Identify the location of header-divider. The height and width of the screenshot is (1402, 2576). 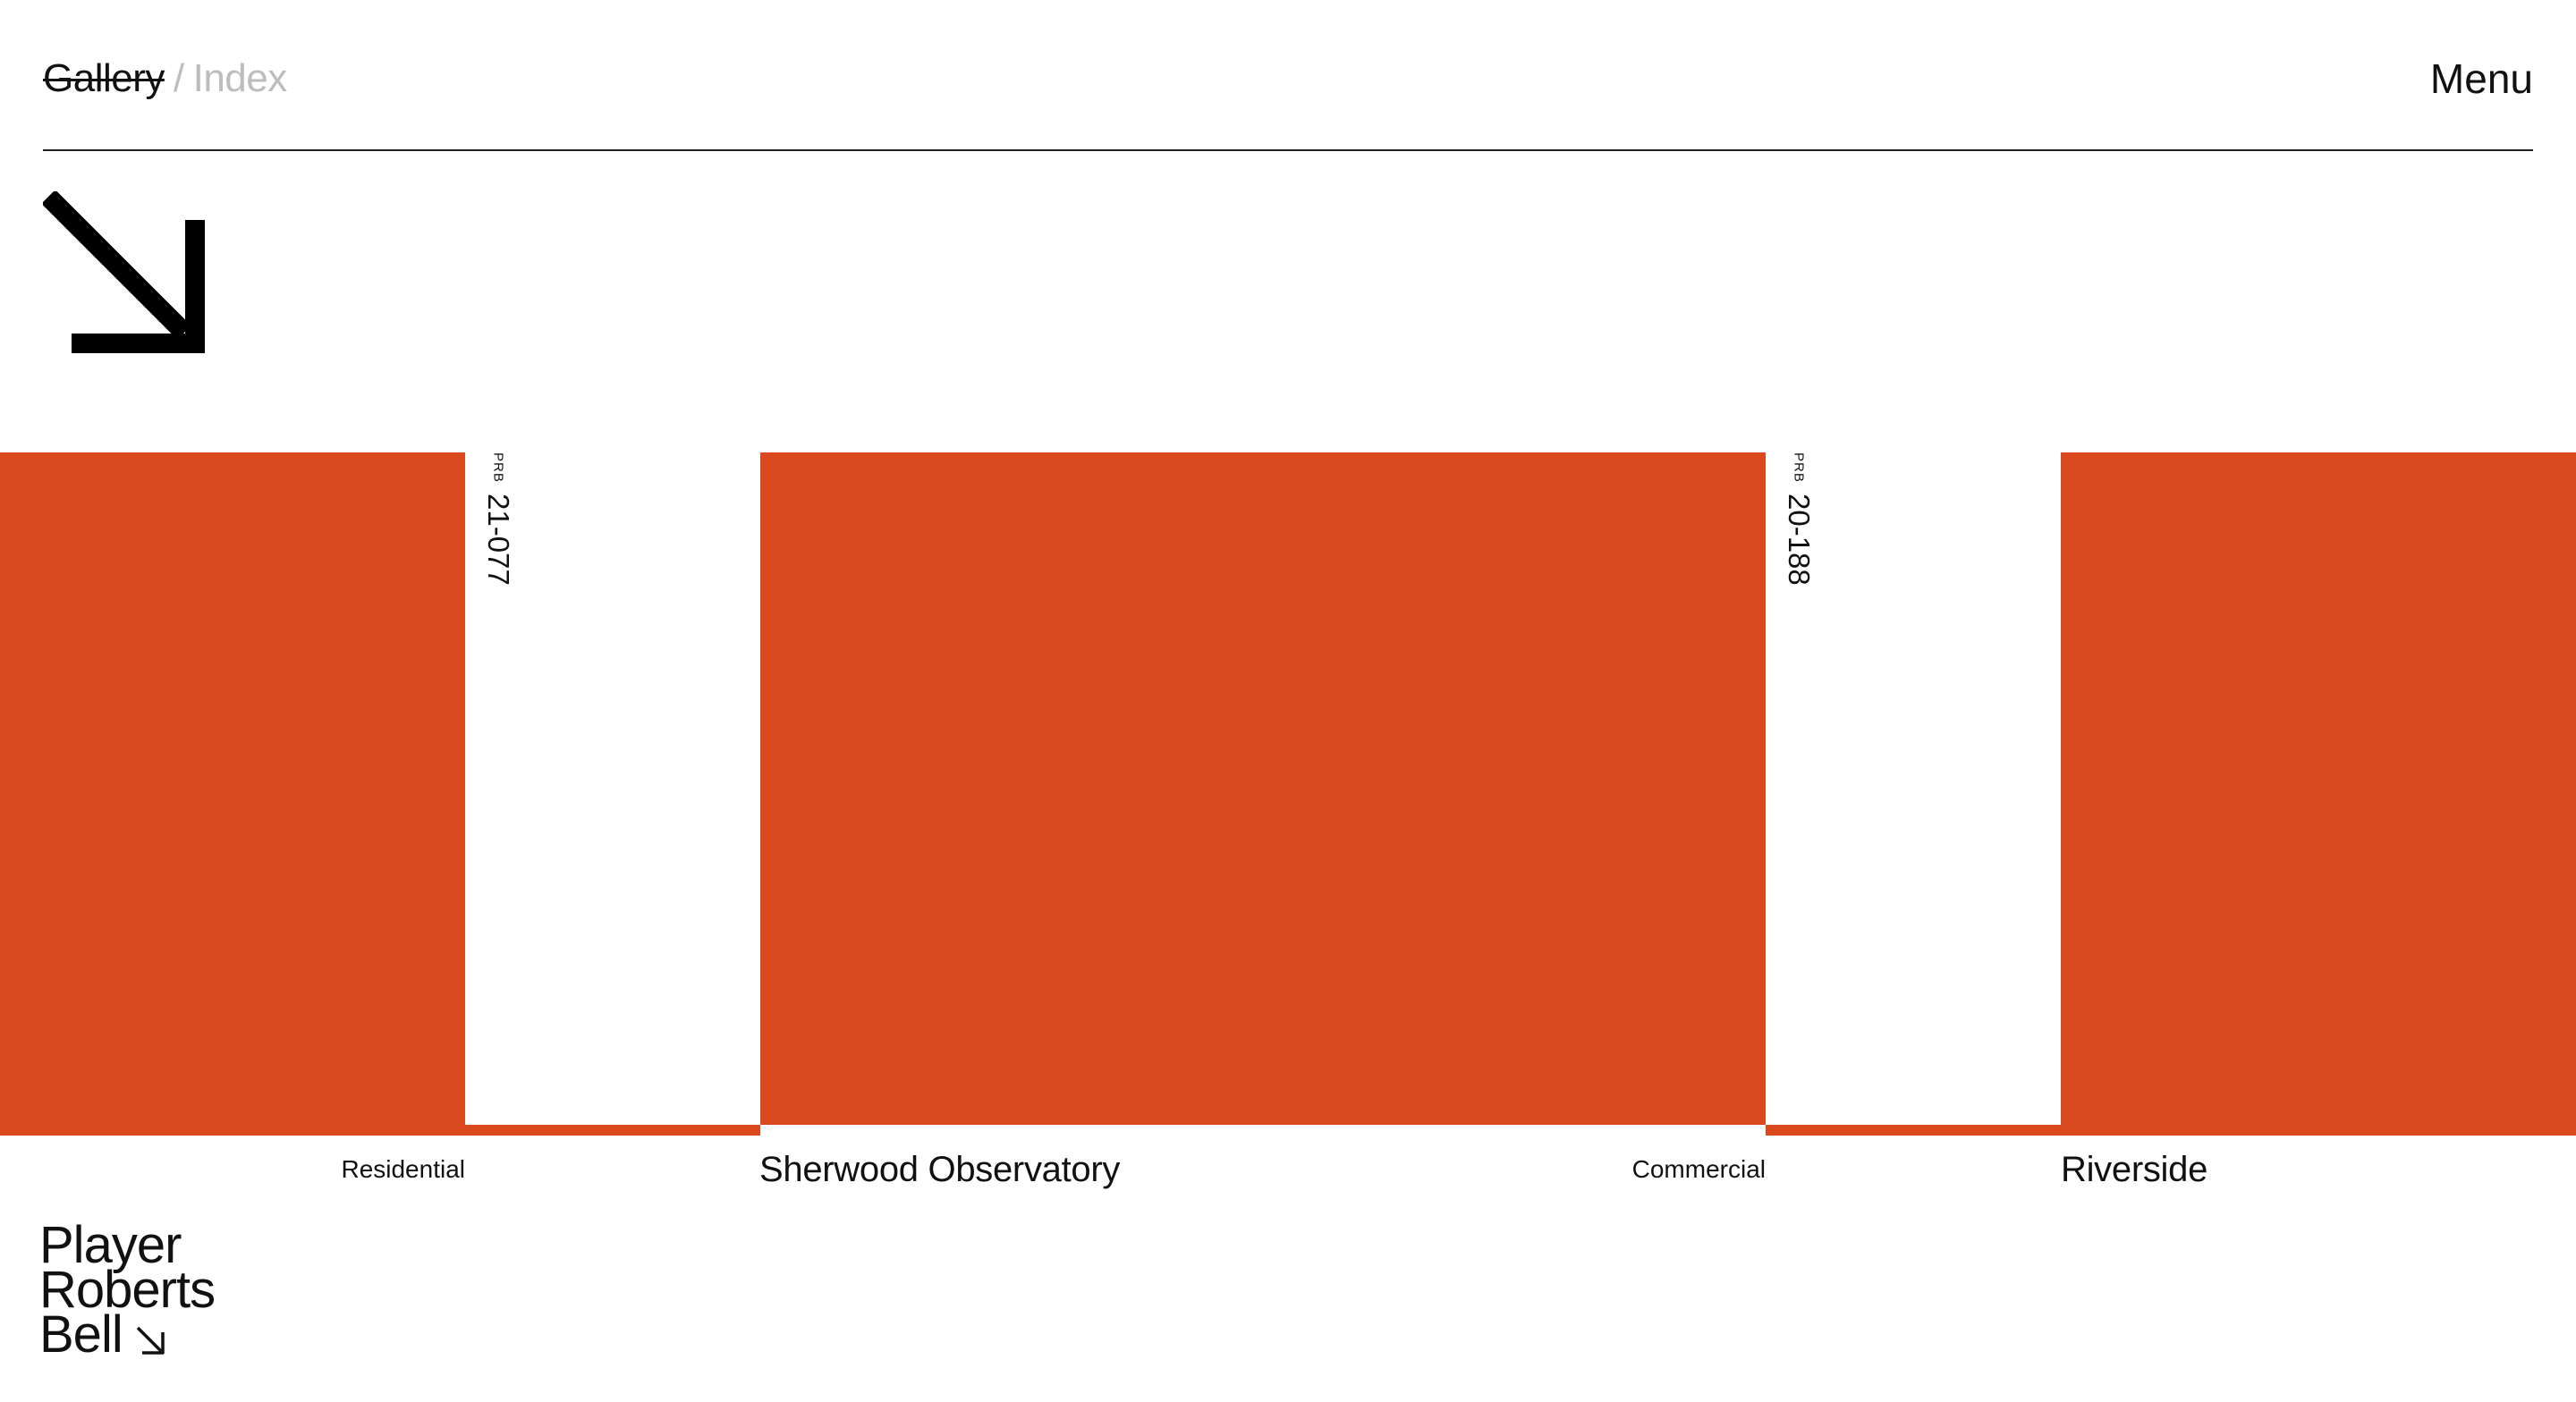
(1288, 150).